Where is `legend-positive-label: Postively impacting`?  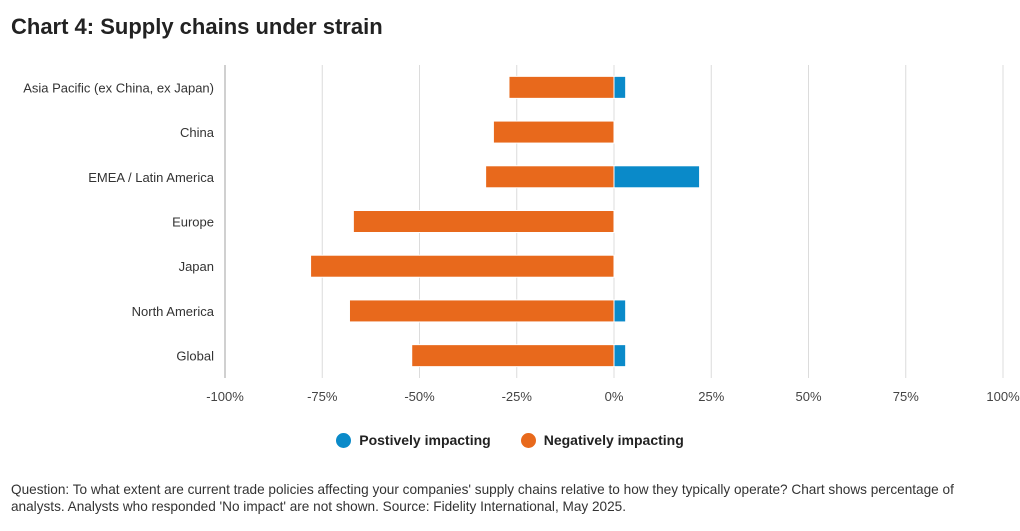
legend-positive-label: Postively impacting is located at coordinates (425, 440).